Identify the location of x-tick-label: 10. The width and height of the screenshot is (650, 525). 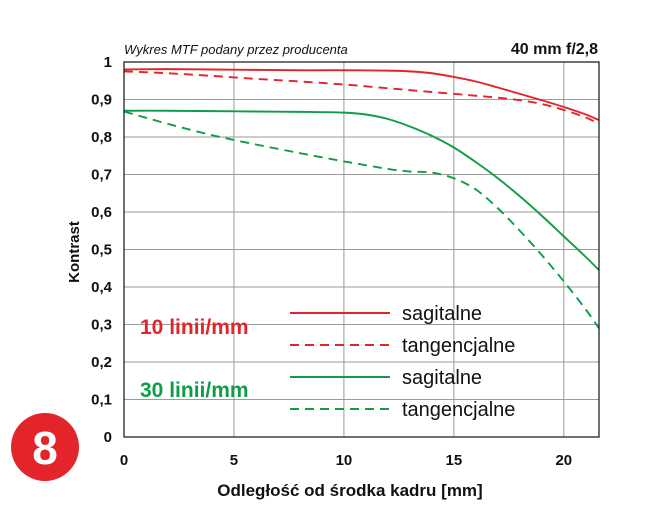
(344, 460).